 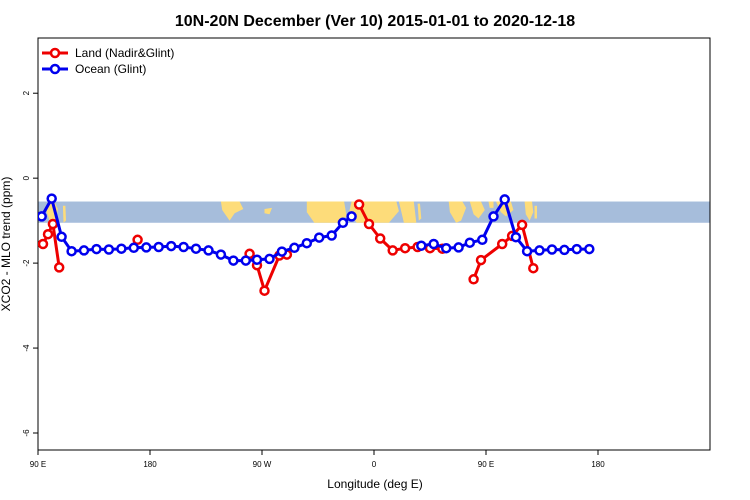 I want to click on x-axis-label: Longitude (deg E), so click(x=374, y=484).